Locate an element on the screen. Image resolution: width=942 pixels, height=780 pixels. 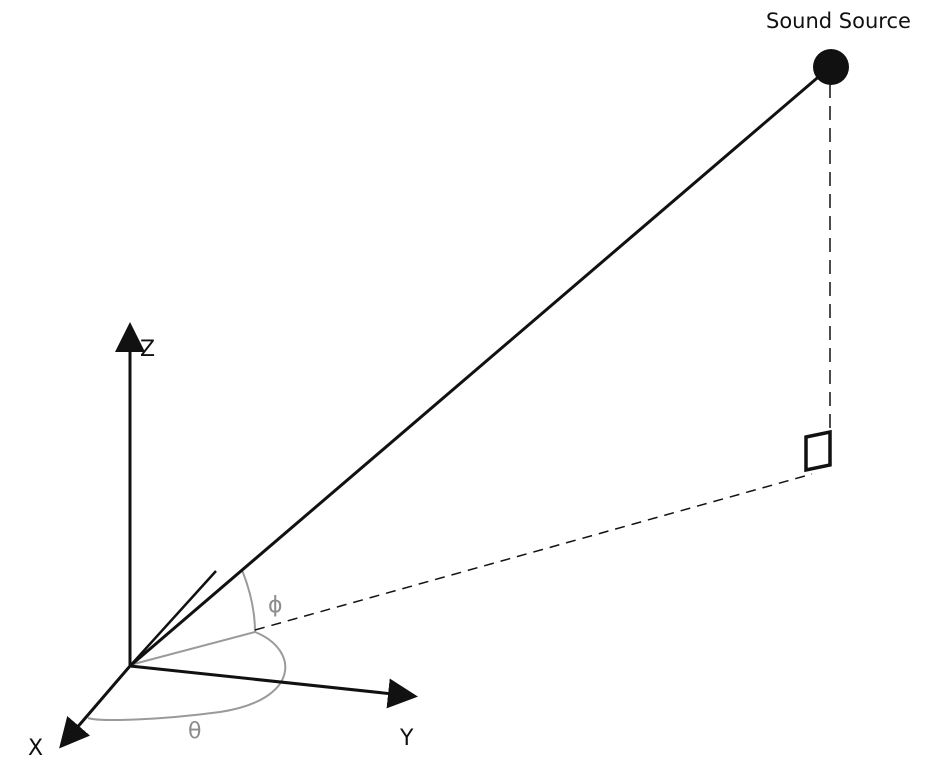
y-axis-line is located at coordinates (273, 686).